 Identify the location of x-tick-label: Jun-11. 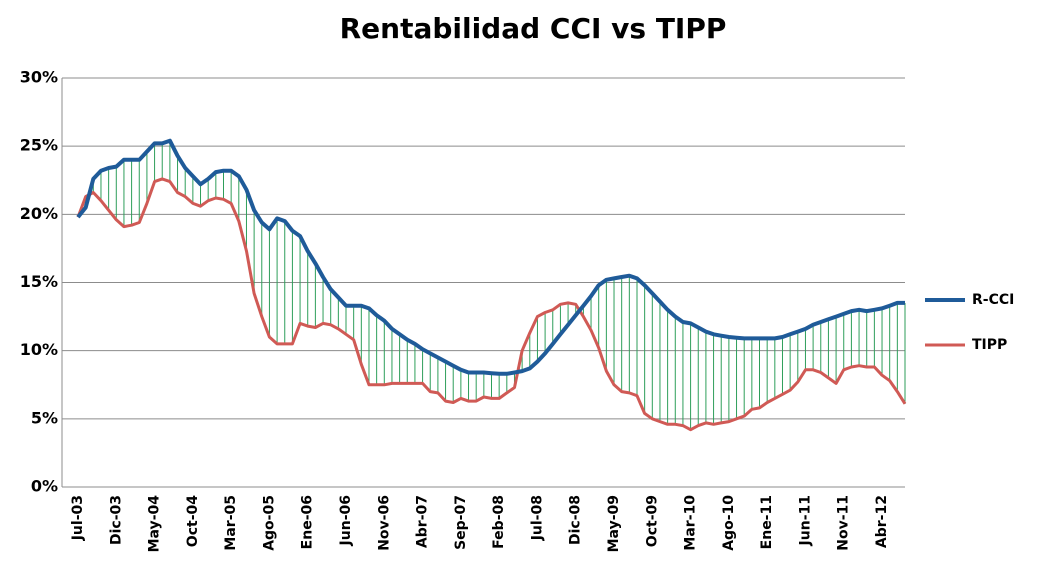
(805, 520).